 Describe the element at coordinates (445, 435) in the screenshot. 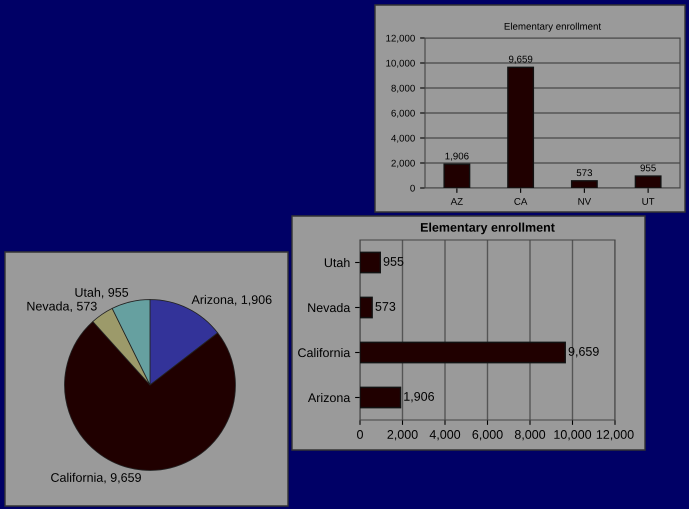

I see `x-tick-label: 4,000` at that location.